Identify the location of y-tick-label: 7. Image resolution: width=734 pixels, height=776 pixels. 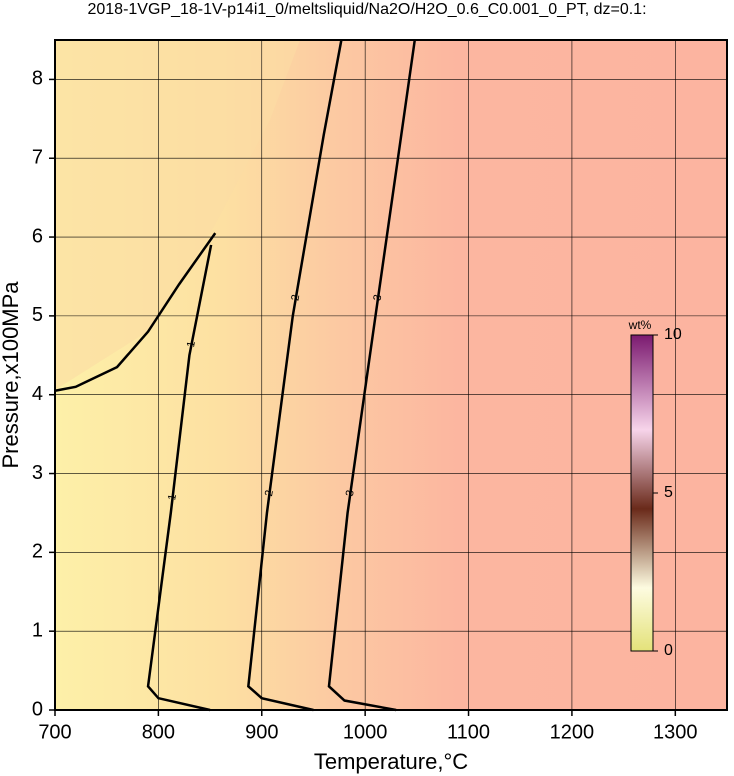
(37, 158).